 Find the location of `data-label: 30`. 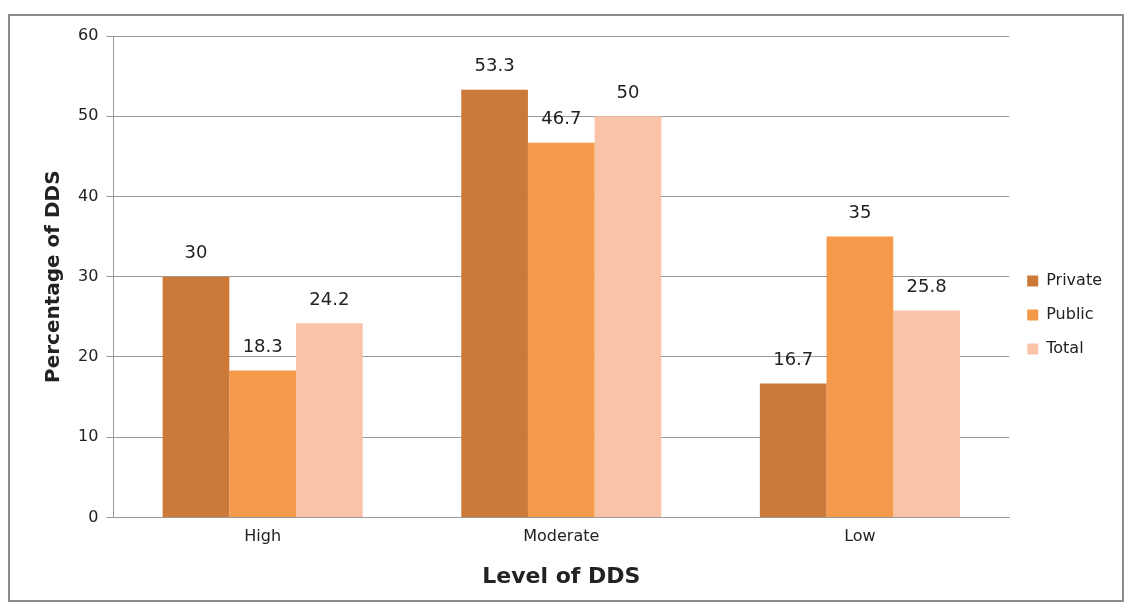

data-label: 30 is located at coordinates (196, 252).